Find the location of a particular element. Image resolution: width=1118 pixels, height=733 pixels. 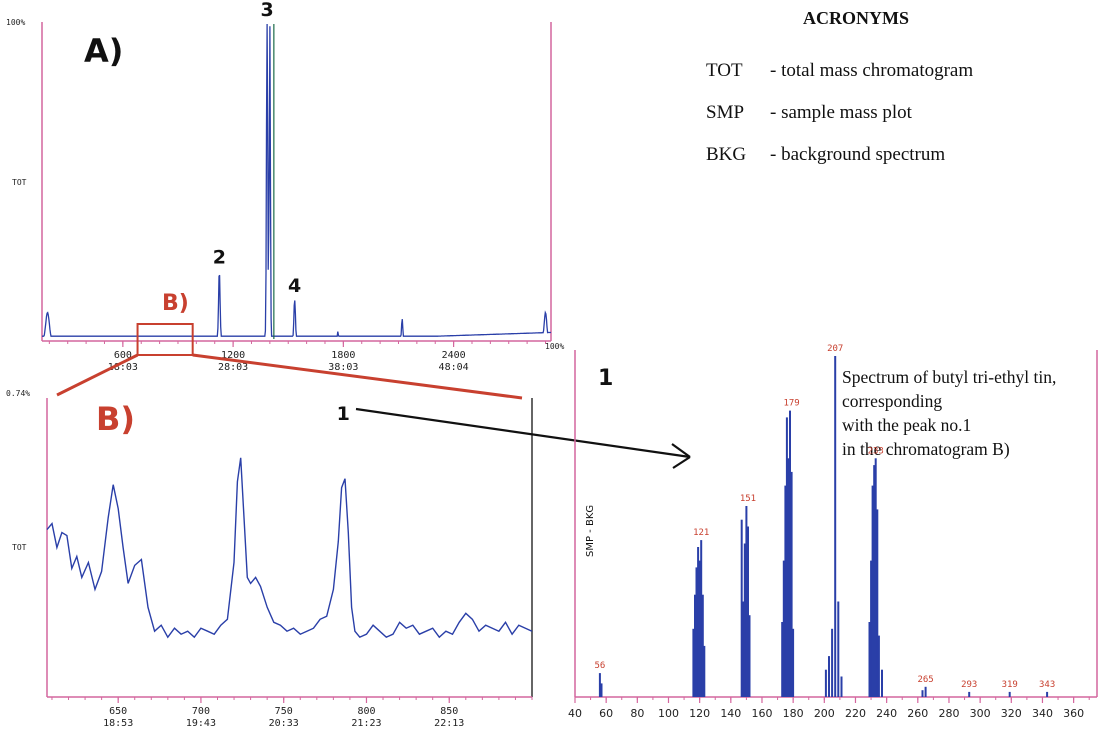

spectrum-x-tick-label: 100 is located at coordinates (668, 713).